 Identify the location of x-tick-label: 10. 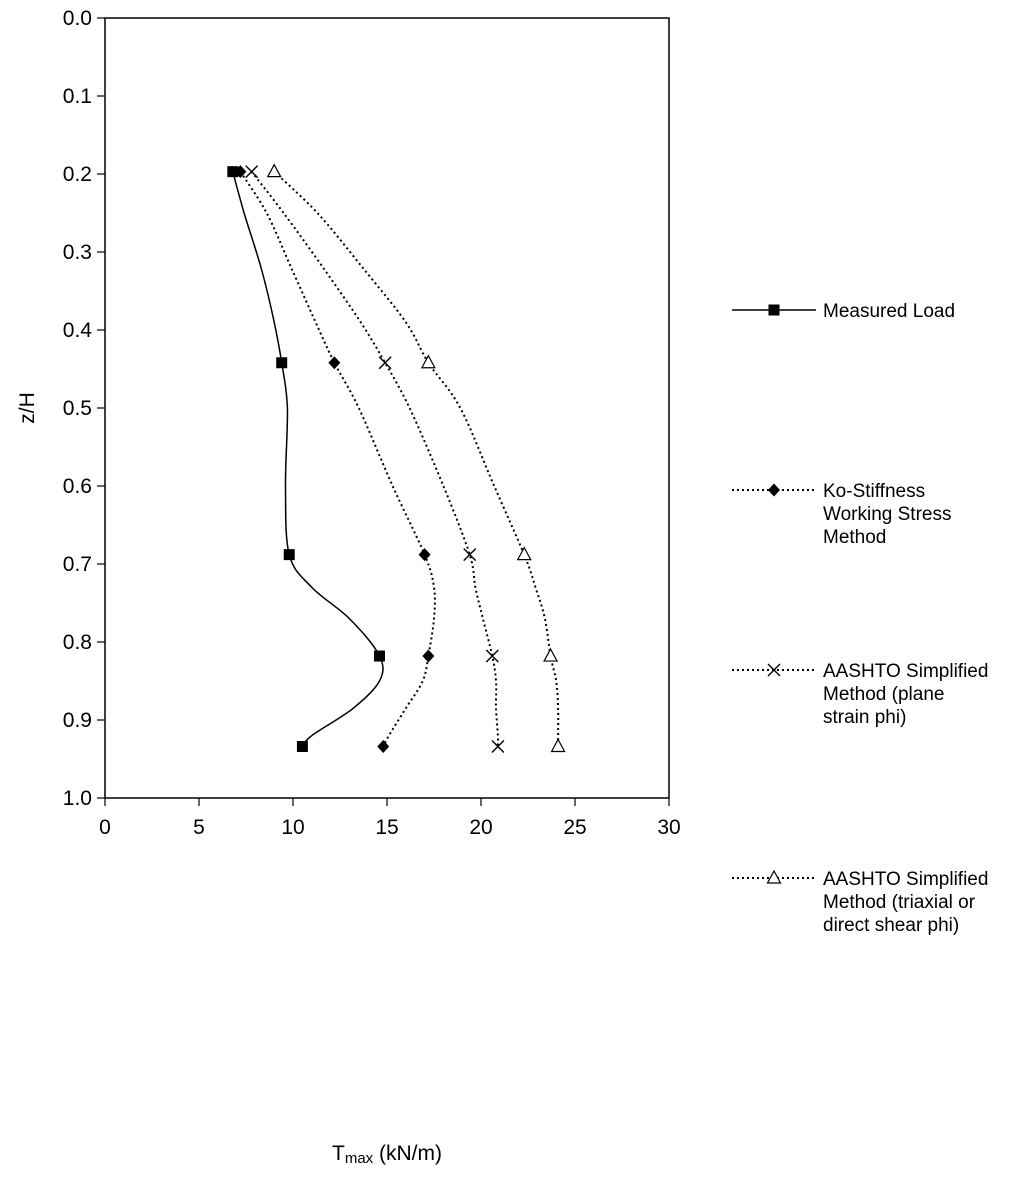
(292, 827).